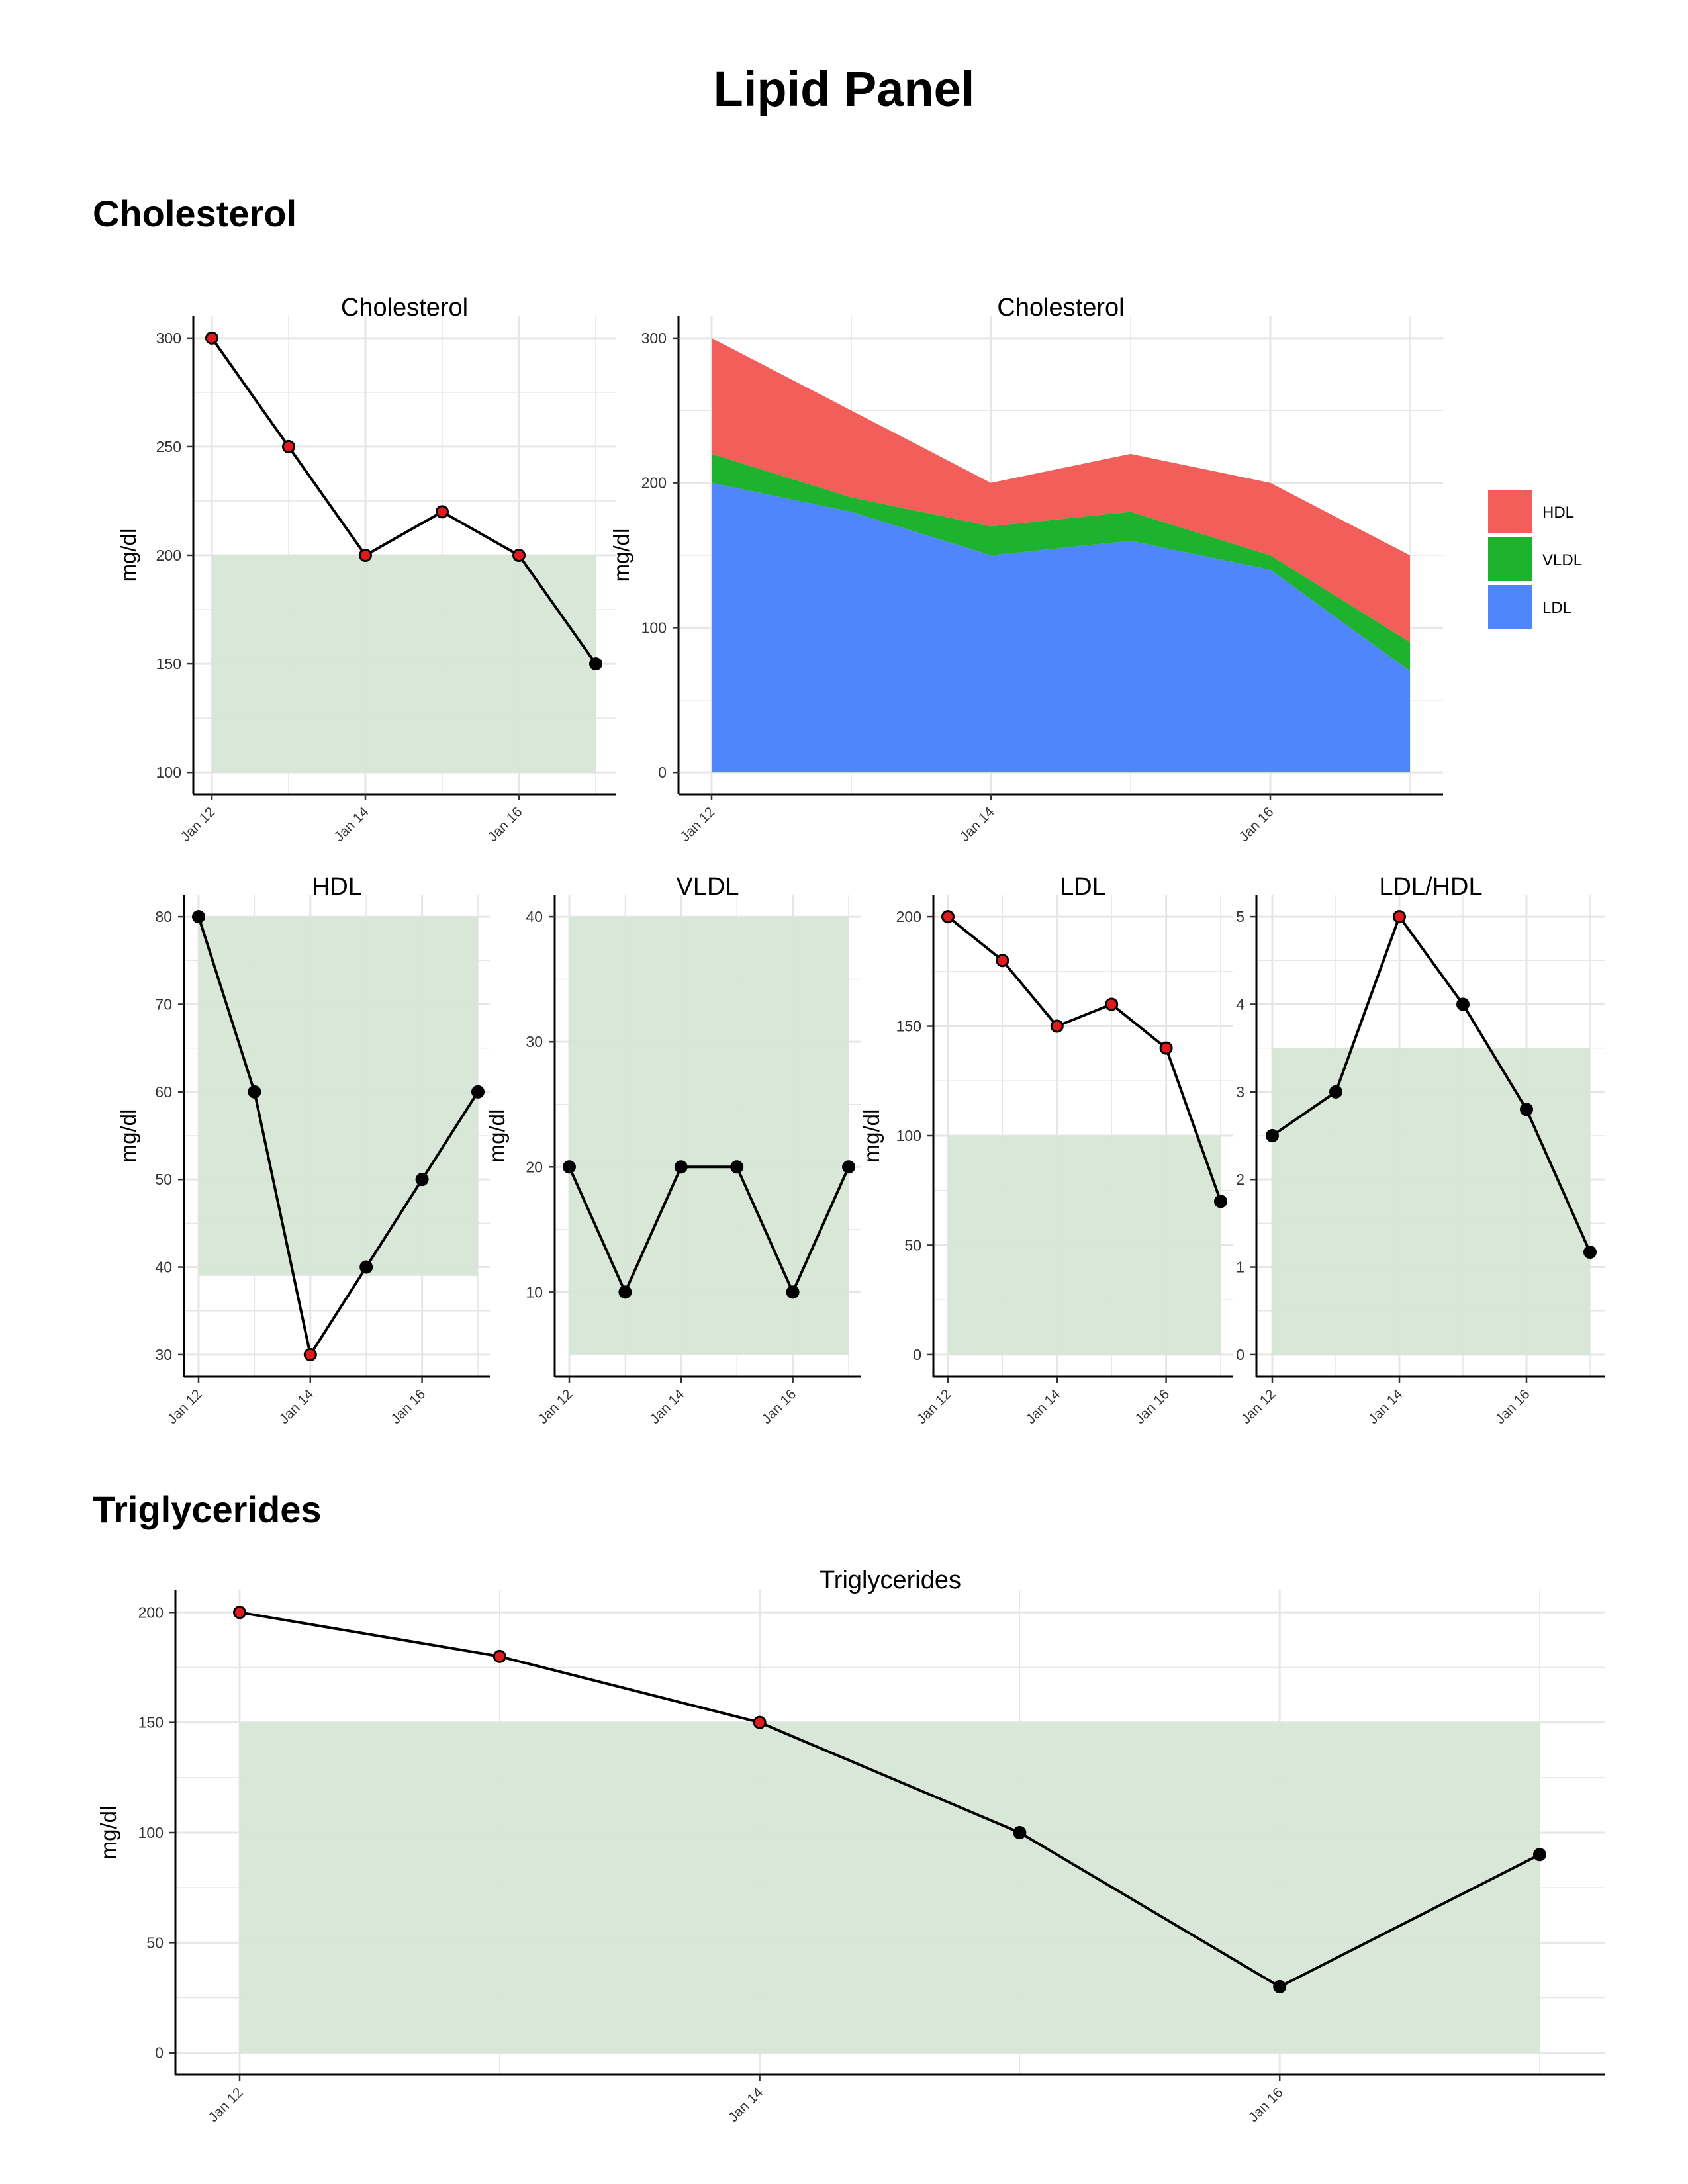 The width and height of the screenshot is (1688, 2184). What do you see at coordinates (168, 446) in the screenshot?
I see `y-tick-label: 250` at bounding box center [168, 446].